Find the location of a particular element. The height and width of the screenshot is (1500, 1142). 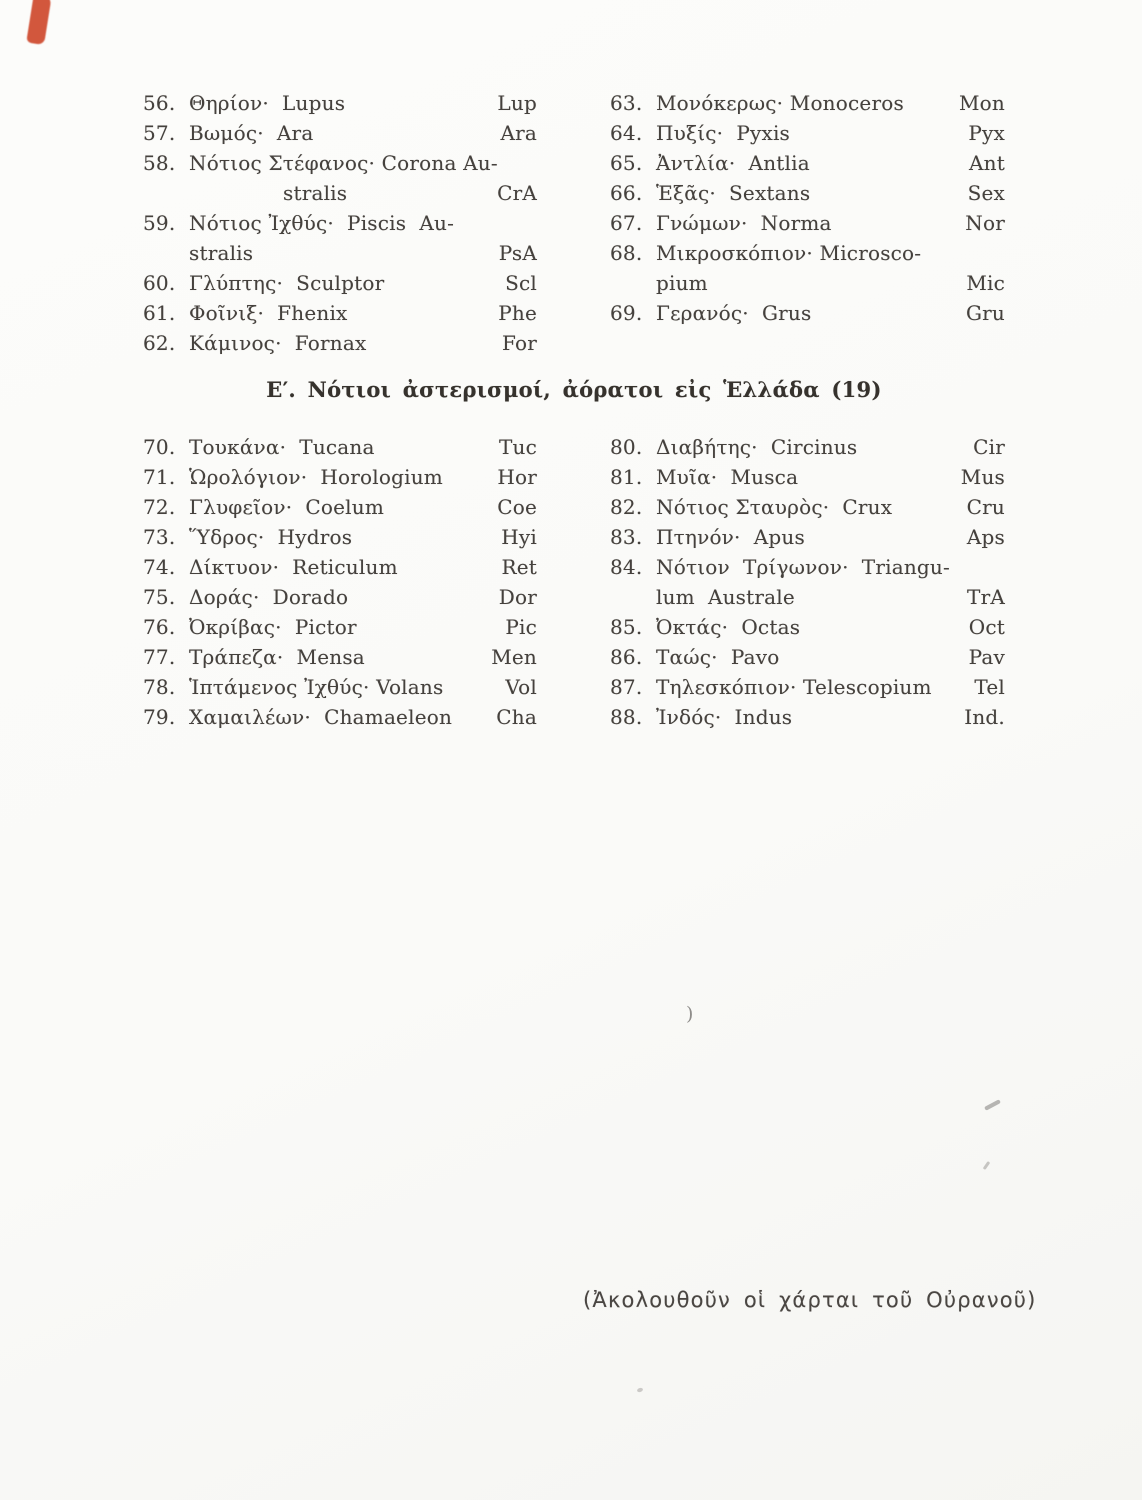

entry-line: 61. Φοῖνιξ· Fhenix Phe is located at coordinates (340, 313).